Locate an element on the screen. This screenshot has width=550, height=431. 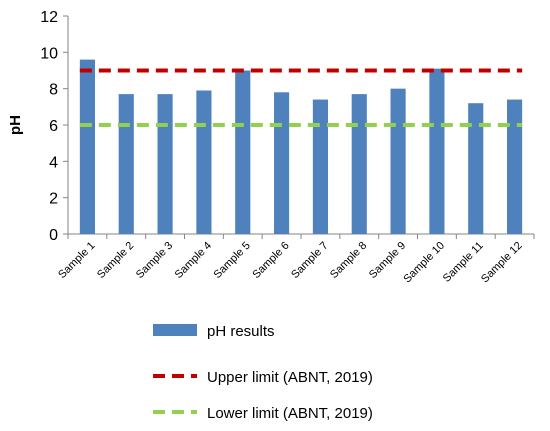
x-tick-label: Sample 10 is located at coordinates (424, 263).